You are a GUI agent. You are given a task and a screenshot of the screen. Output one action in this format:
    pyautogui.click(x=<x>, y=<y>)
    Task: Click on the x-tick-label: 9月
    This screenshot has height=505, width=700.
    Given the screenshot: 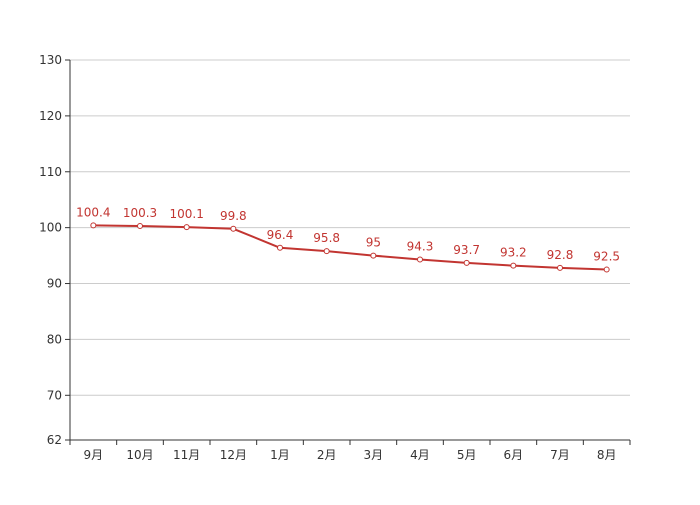 What is the action you would take?
    pyautogui.click(x=94, y=455)
    